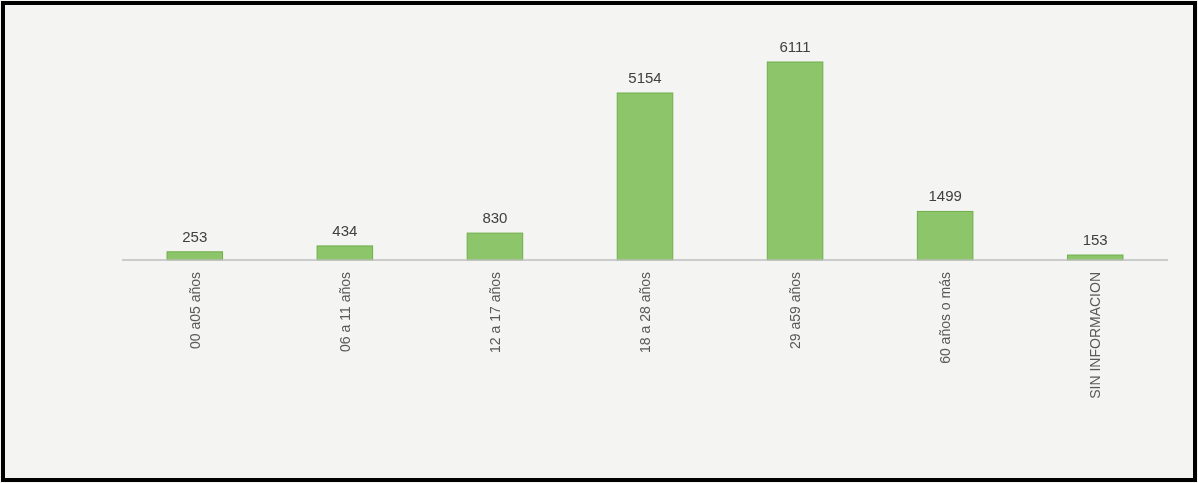  Describe the element at coordinates (1095, 335) in the screenshot. I see `x-tick-label: SIN INFORMACION` at that location.